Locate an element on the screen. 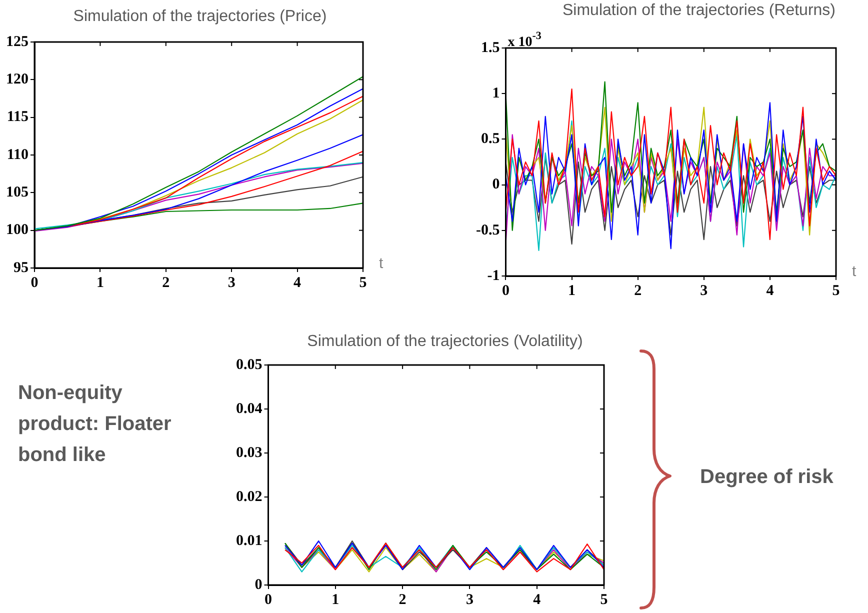  y-tick-label: 0.5 is located at coordinates (490, 139).